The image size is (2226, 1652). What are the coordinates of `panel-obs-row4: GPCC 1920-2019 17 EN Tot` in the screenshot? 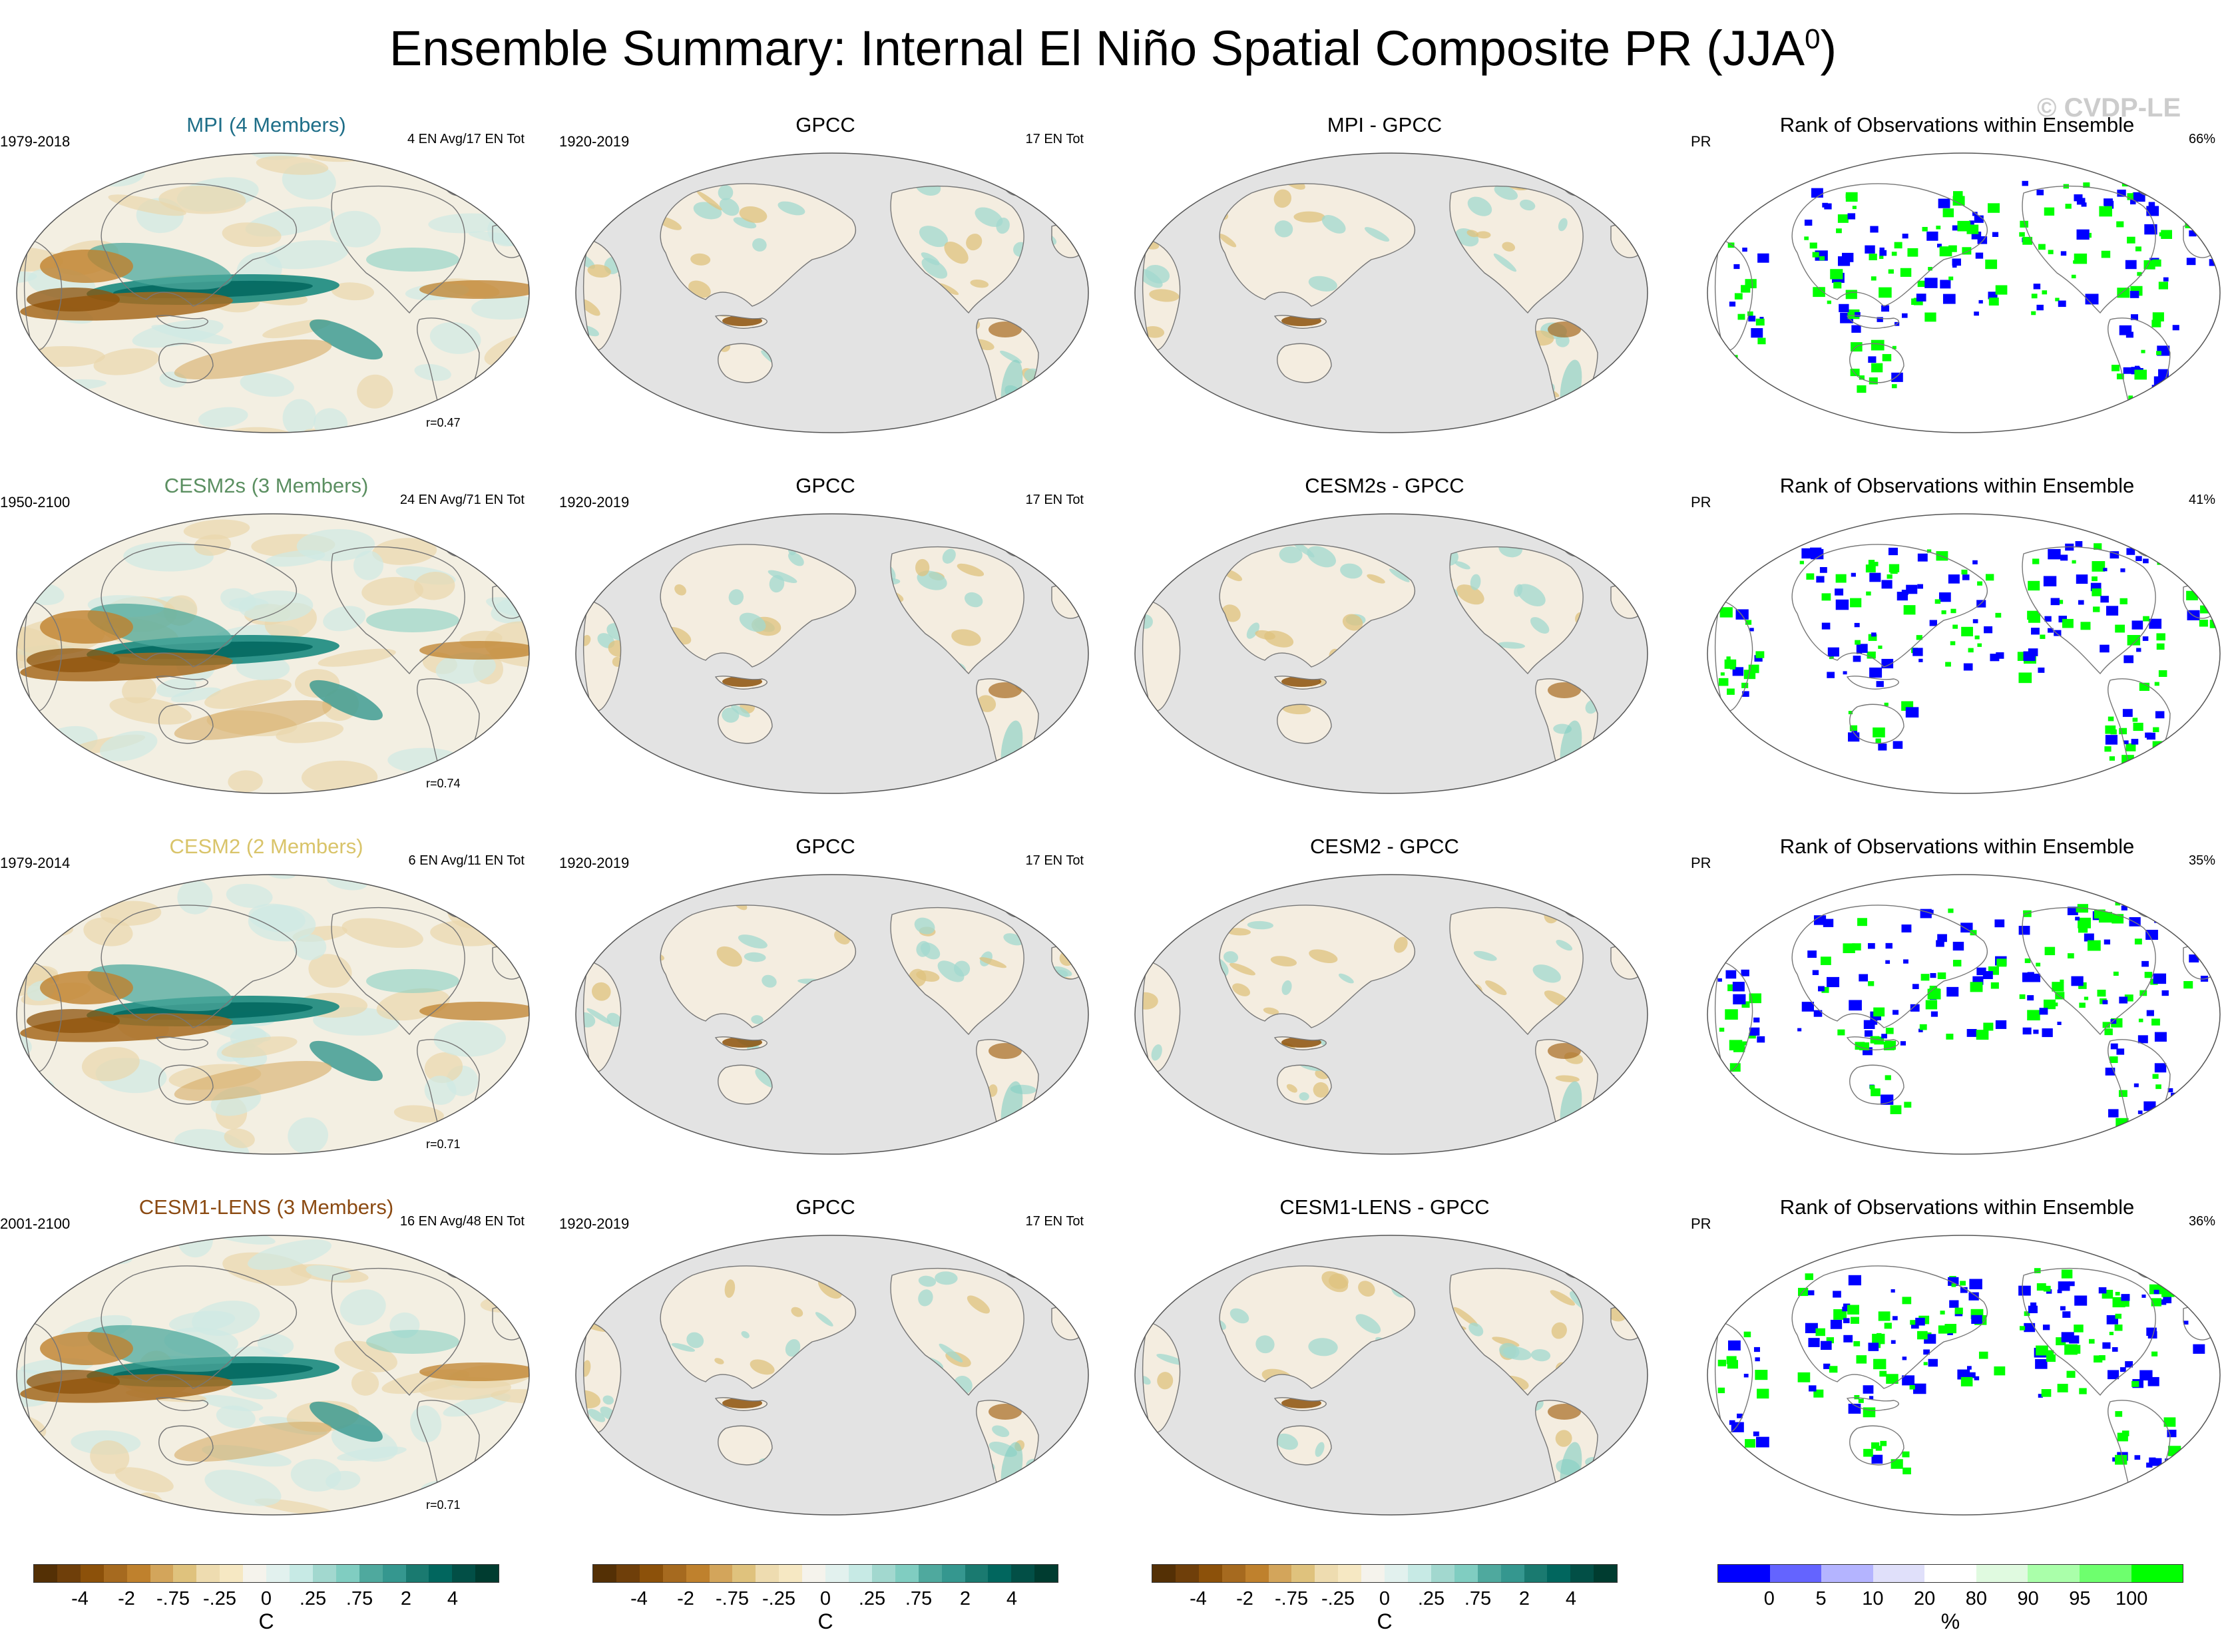 It's located at (825, 1351).